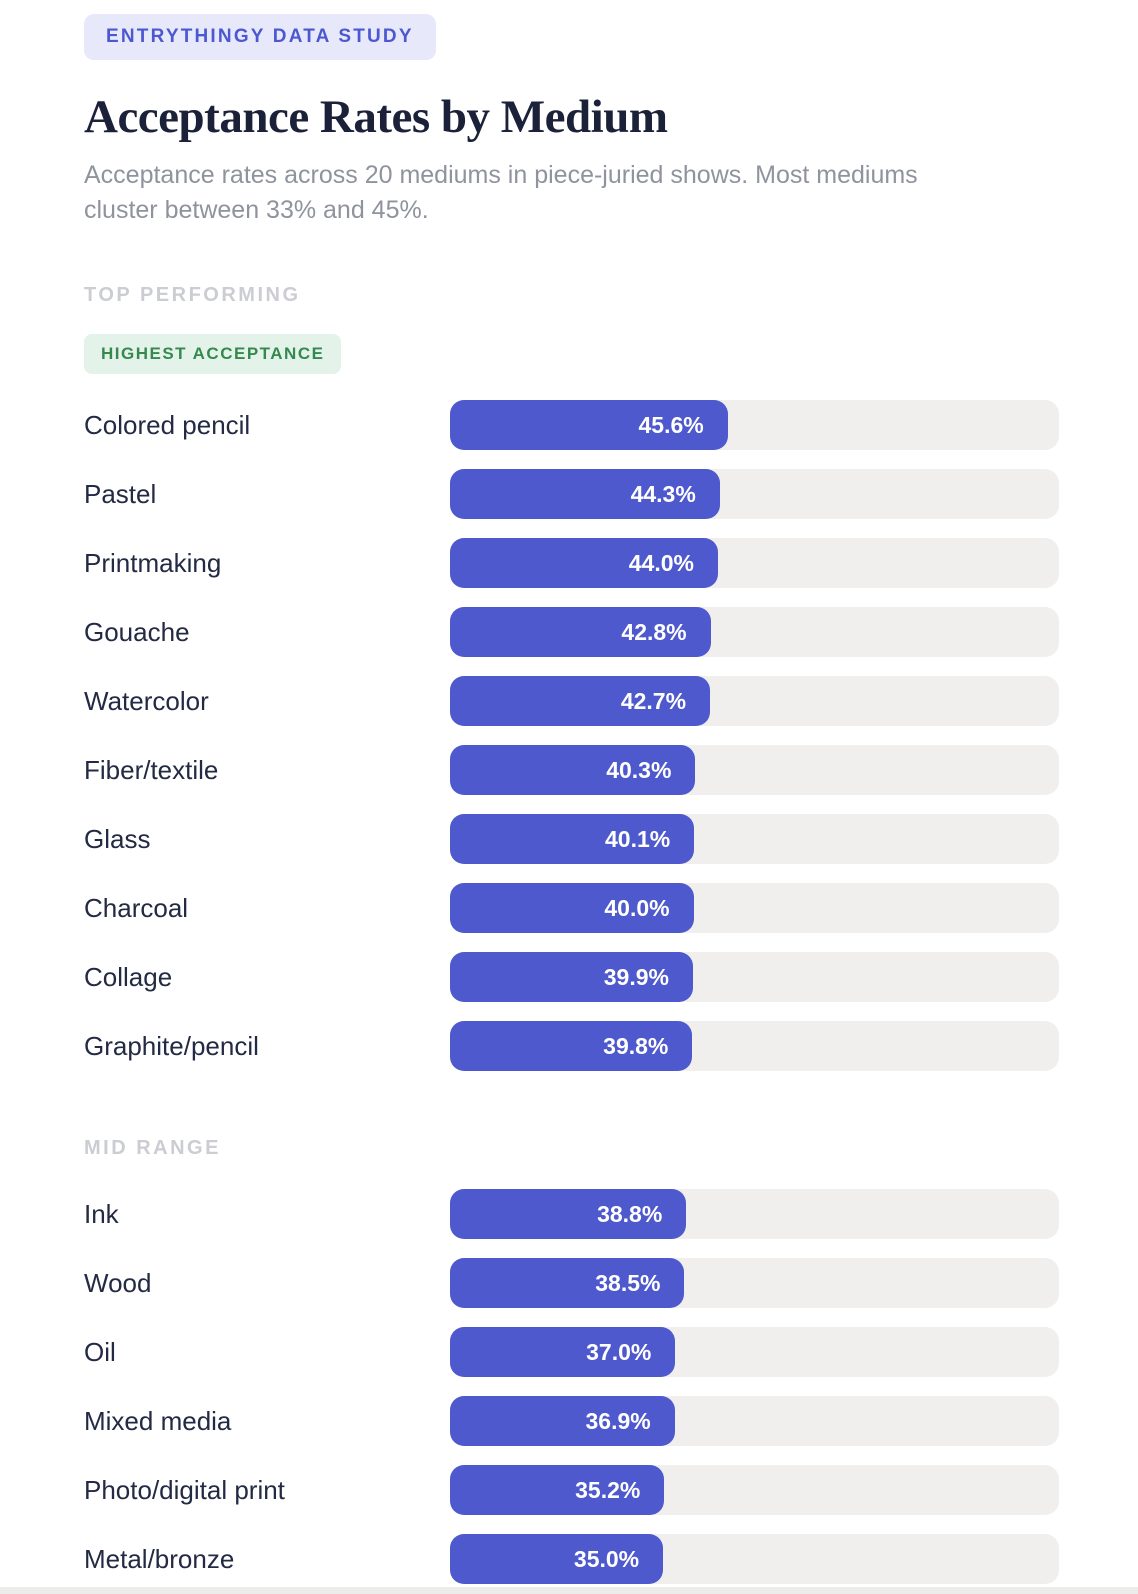 The image size is (1138, 1594). I want to click on bar-fill: 38.5%, so click(567, 1283).